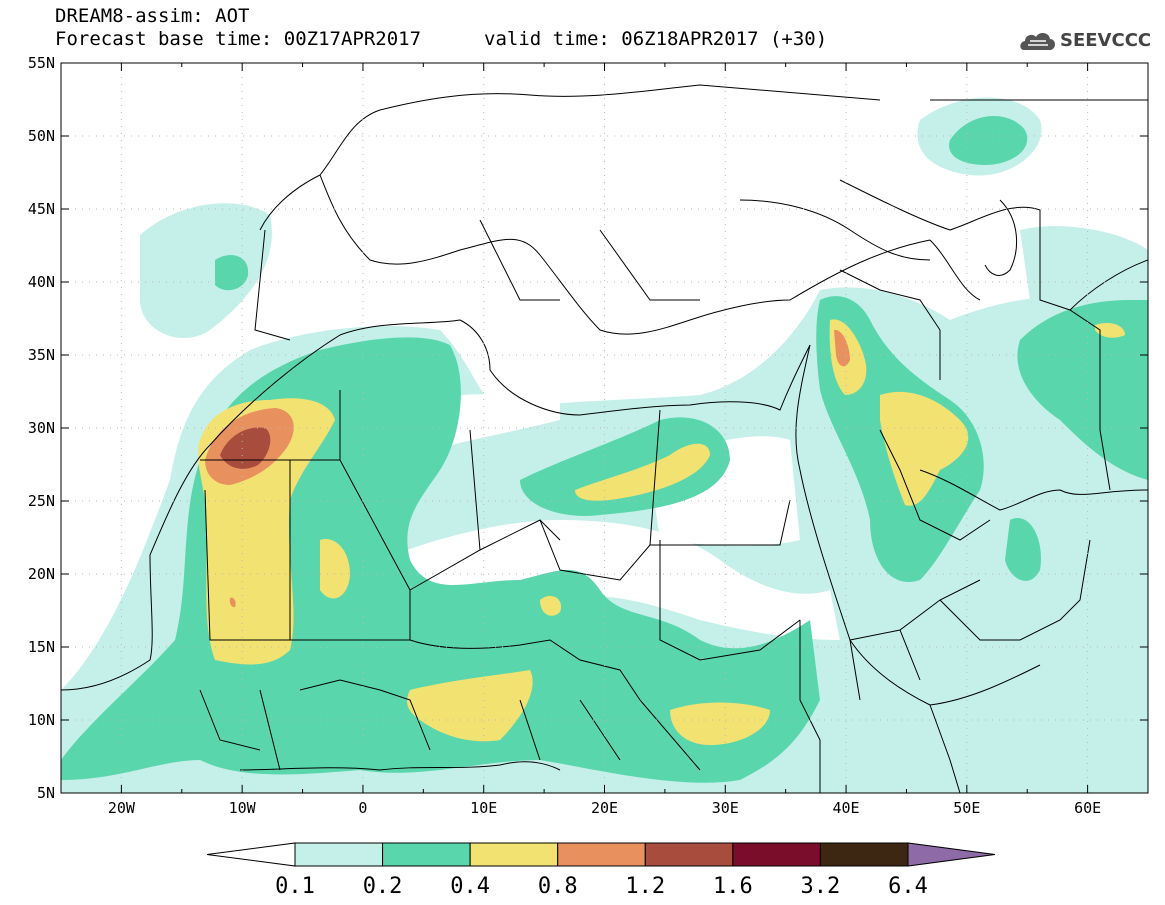  What do you see at coordinates (41, 63) in the screenshot?
I see `lat-label: 55N` at bounding box center [41, 63].